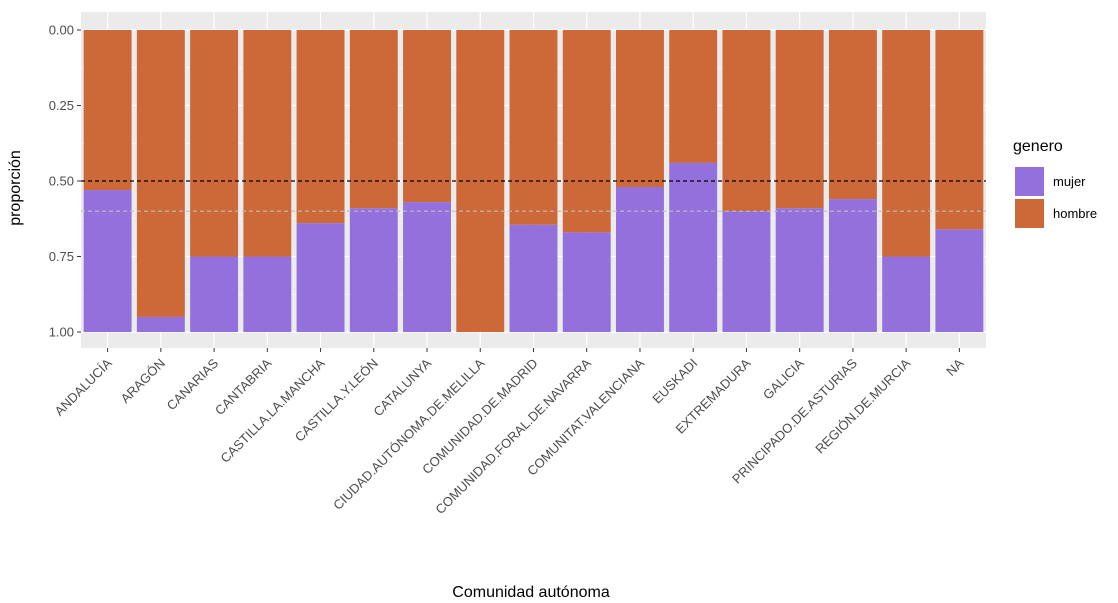 The image size is (1118, 603). What do you see at coordinates (193, 384) in the screenshot?
I see `x-tick-label: CANARIAS` at bounding box center [193, 384].